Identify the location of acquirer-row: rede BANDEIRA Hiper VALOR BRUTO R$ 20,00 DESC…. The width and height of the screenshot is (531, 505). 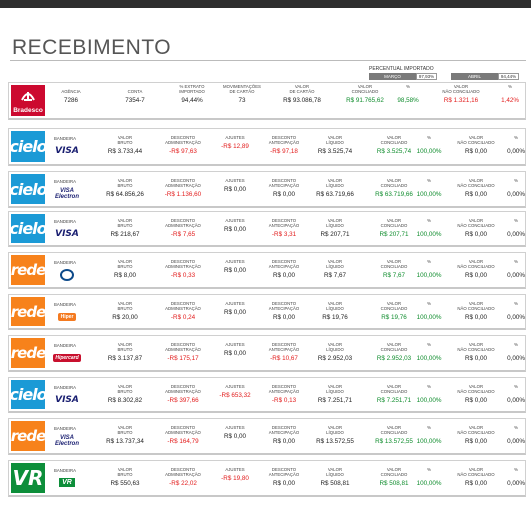
(267, 312).